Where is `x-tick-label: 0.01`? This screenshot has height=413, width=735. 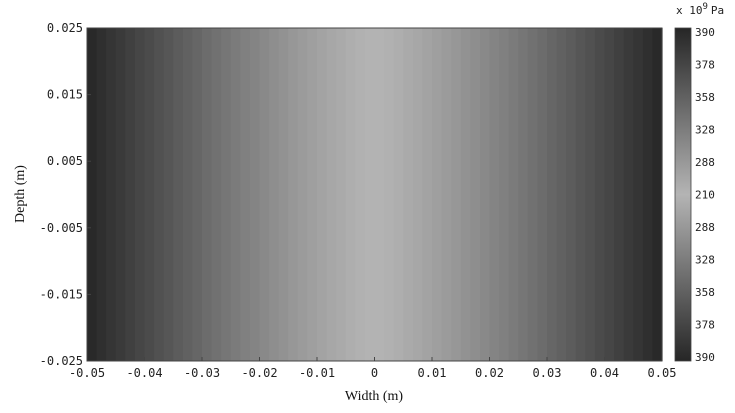
x-tick-label: 0.01 is located at coordinates (432, 373).